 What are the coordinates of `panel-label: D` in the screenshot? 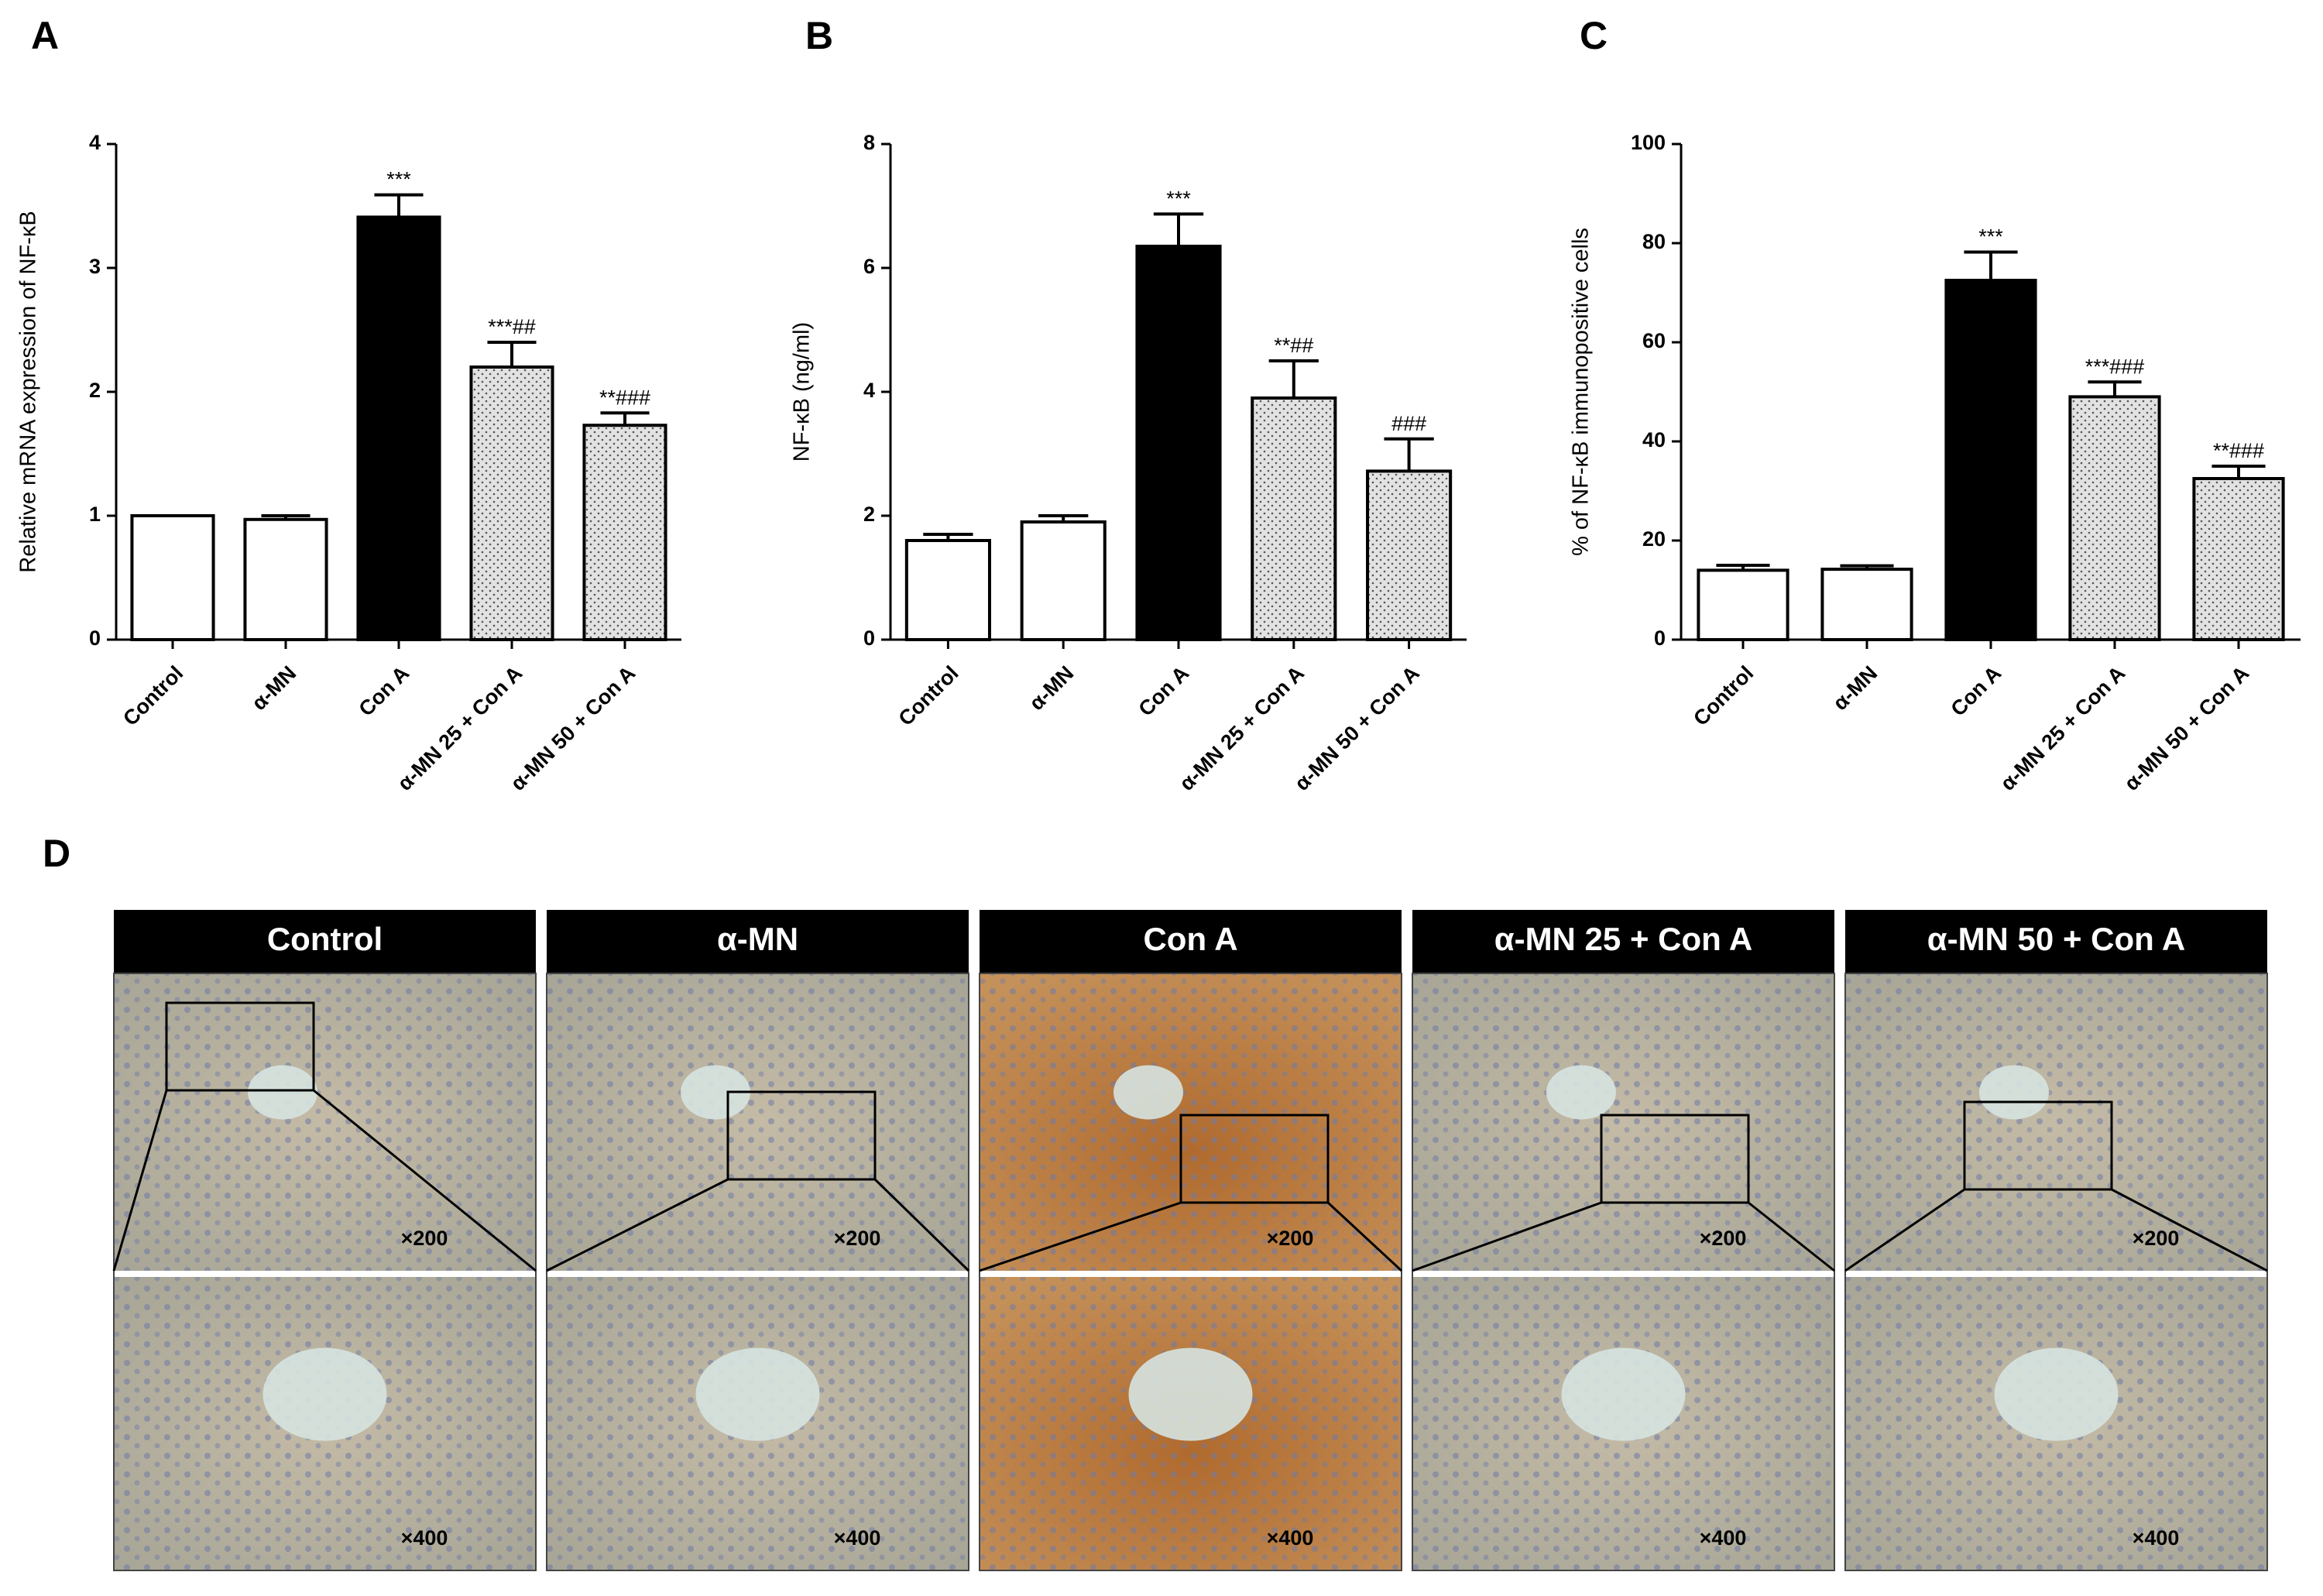 It's located at (56, 853).